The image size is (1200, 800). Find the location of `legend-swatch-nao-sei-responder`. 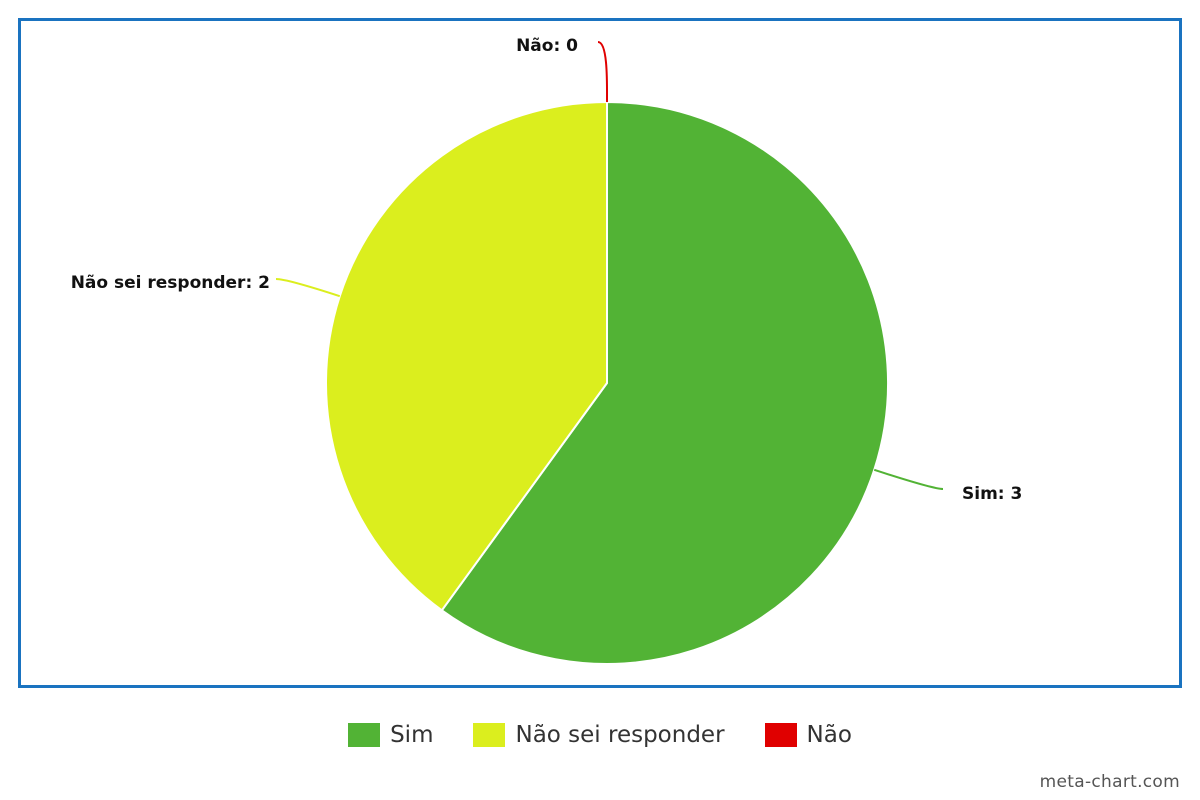

legend-swatch-nao-sei-responder is located at coordinates (489, 735).